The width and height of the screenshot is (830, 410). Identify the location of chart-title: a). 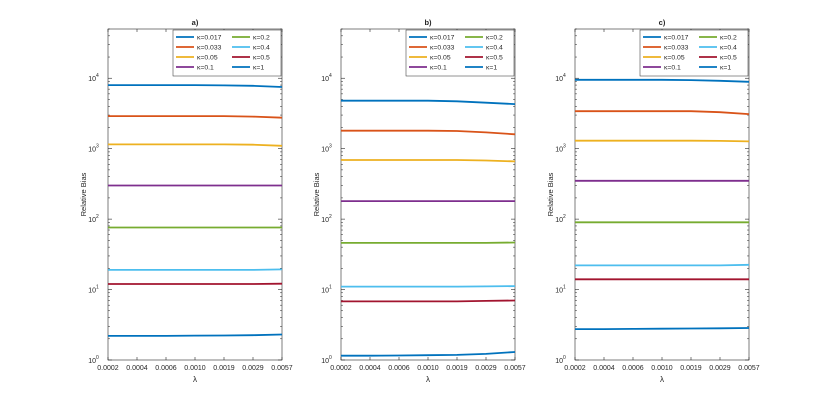
(195, 22).